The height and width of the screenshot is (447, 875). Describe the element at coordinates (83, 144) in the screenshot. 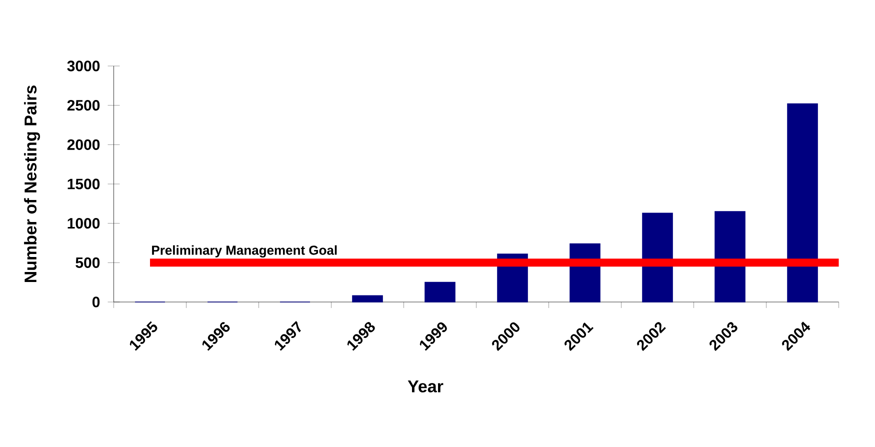

I see `y-tick-label: 2000` at that location.